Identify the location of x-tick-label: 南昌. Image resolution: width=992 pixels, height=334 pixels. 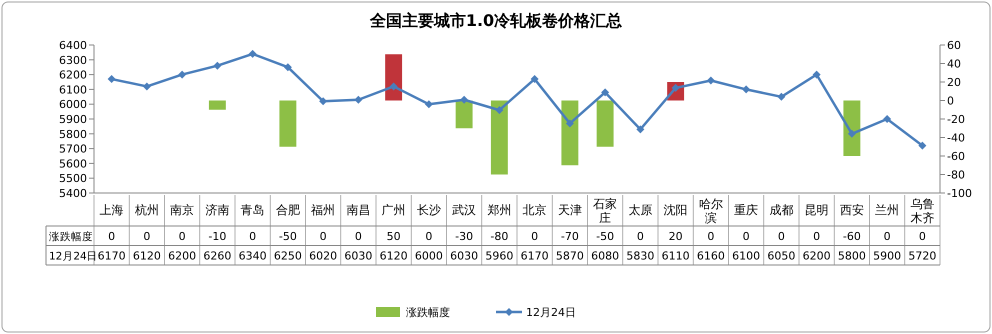
(358, 210).